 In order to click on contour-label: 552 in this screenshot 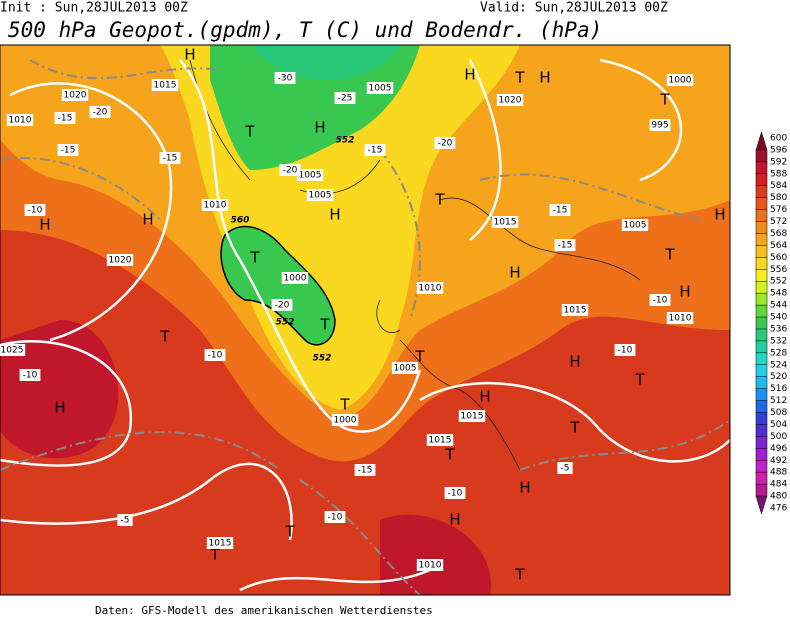, I will do `click(285, 323)`.